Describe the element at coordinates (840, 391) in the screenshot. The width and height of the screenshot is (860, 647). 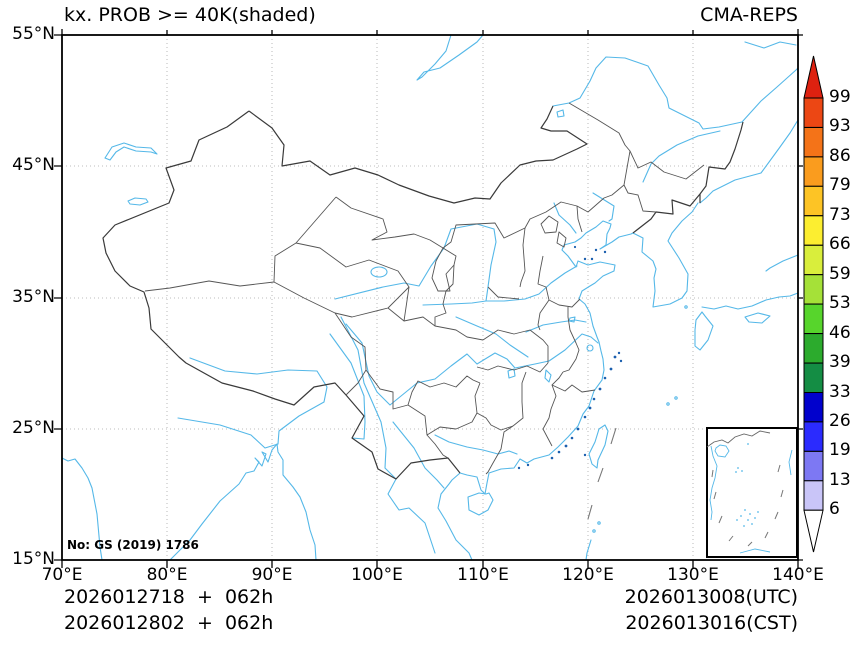
I see `colorbar-level-label: 33` at that location.